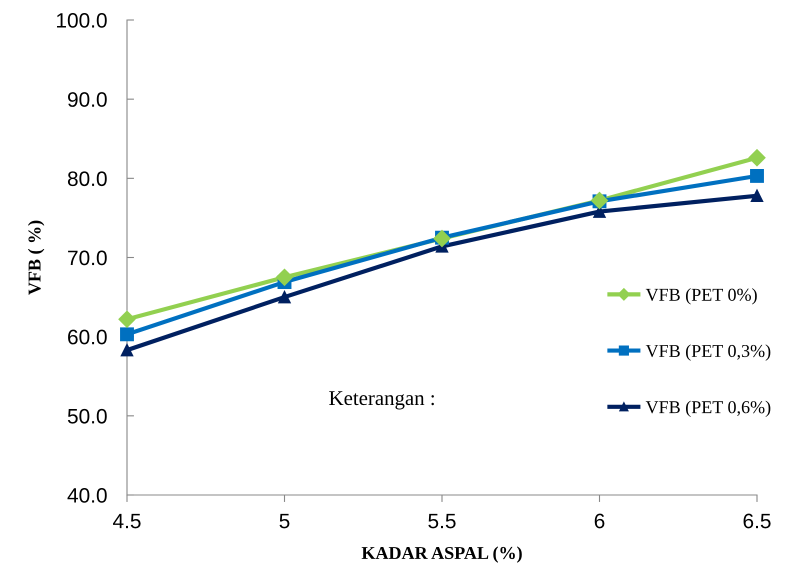 Image resolution: width=796 pixels, height=579 pixels. I want to click on y-axis-title: VFB ( %), so click(36, 257).